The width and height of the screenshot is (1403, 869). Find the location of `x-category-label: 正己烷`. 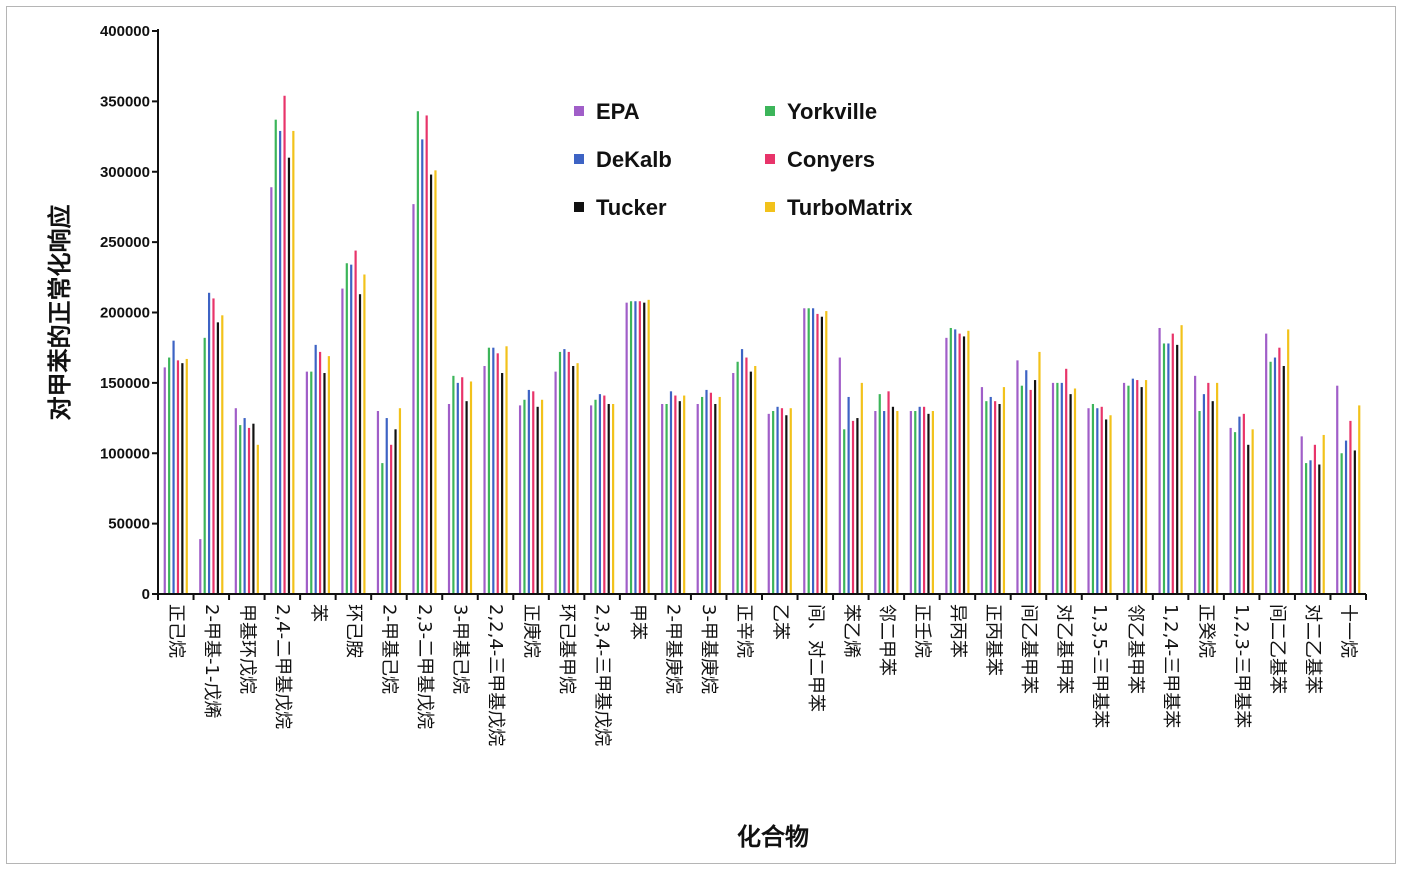

x-category-label: 正己烷 is located at coordinates (175, 631).